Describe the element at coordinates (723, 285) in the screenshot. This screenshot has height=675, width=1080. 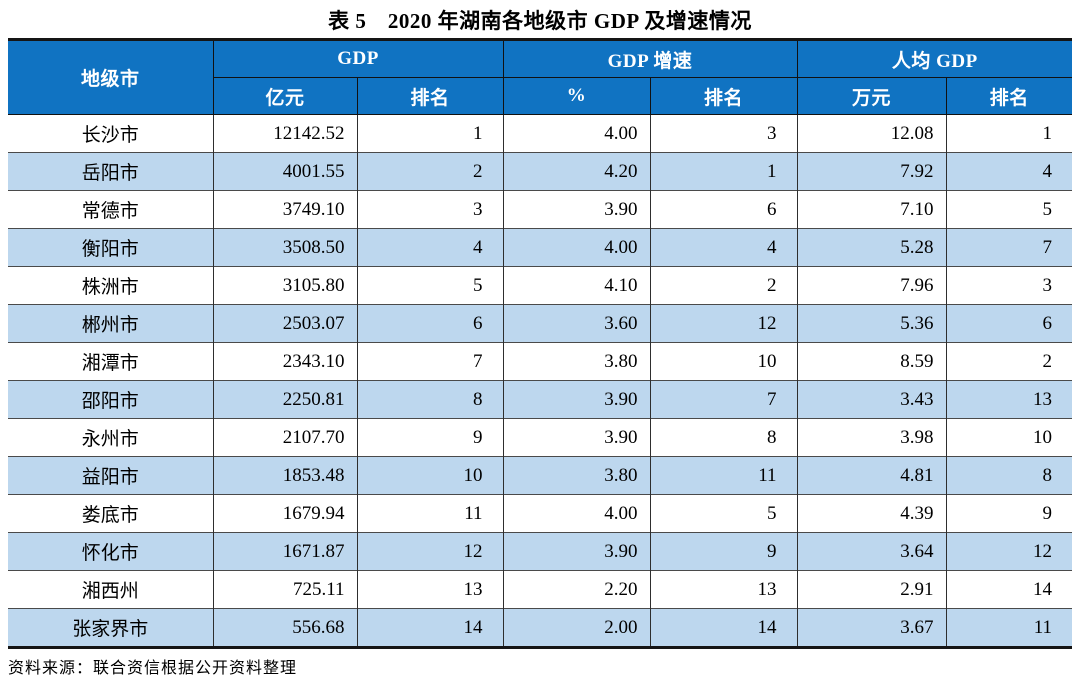
I see `growth-rank-cell: 2` at that location.